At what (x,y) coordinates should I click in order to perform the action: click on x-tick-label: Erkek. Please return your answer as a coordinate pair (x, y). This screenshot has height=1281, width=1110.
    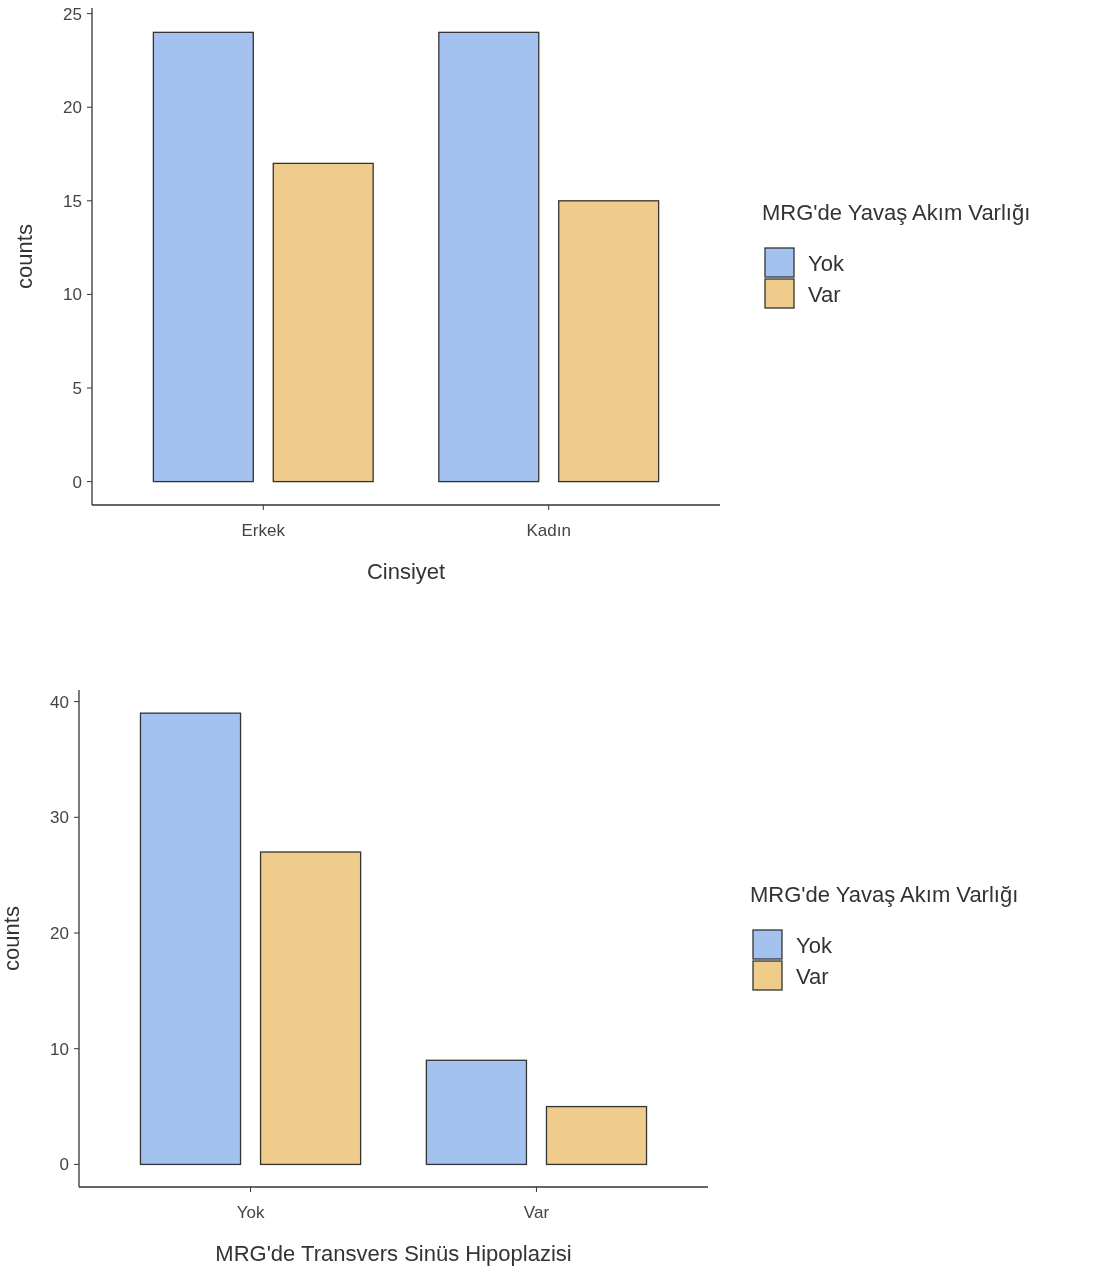
    Looking at the image, I should click on (263, 530).